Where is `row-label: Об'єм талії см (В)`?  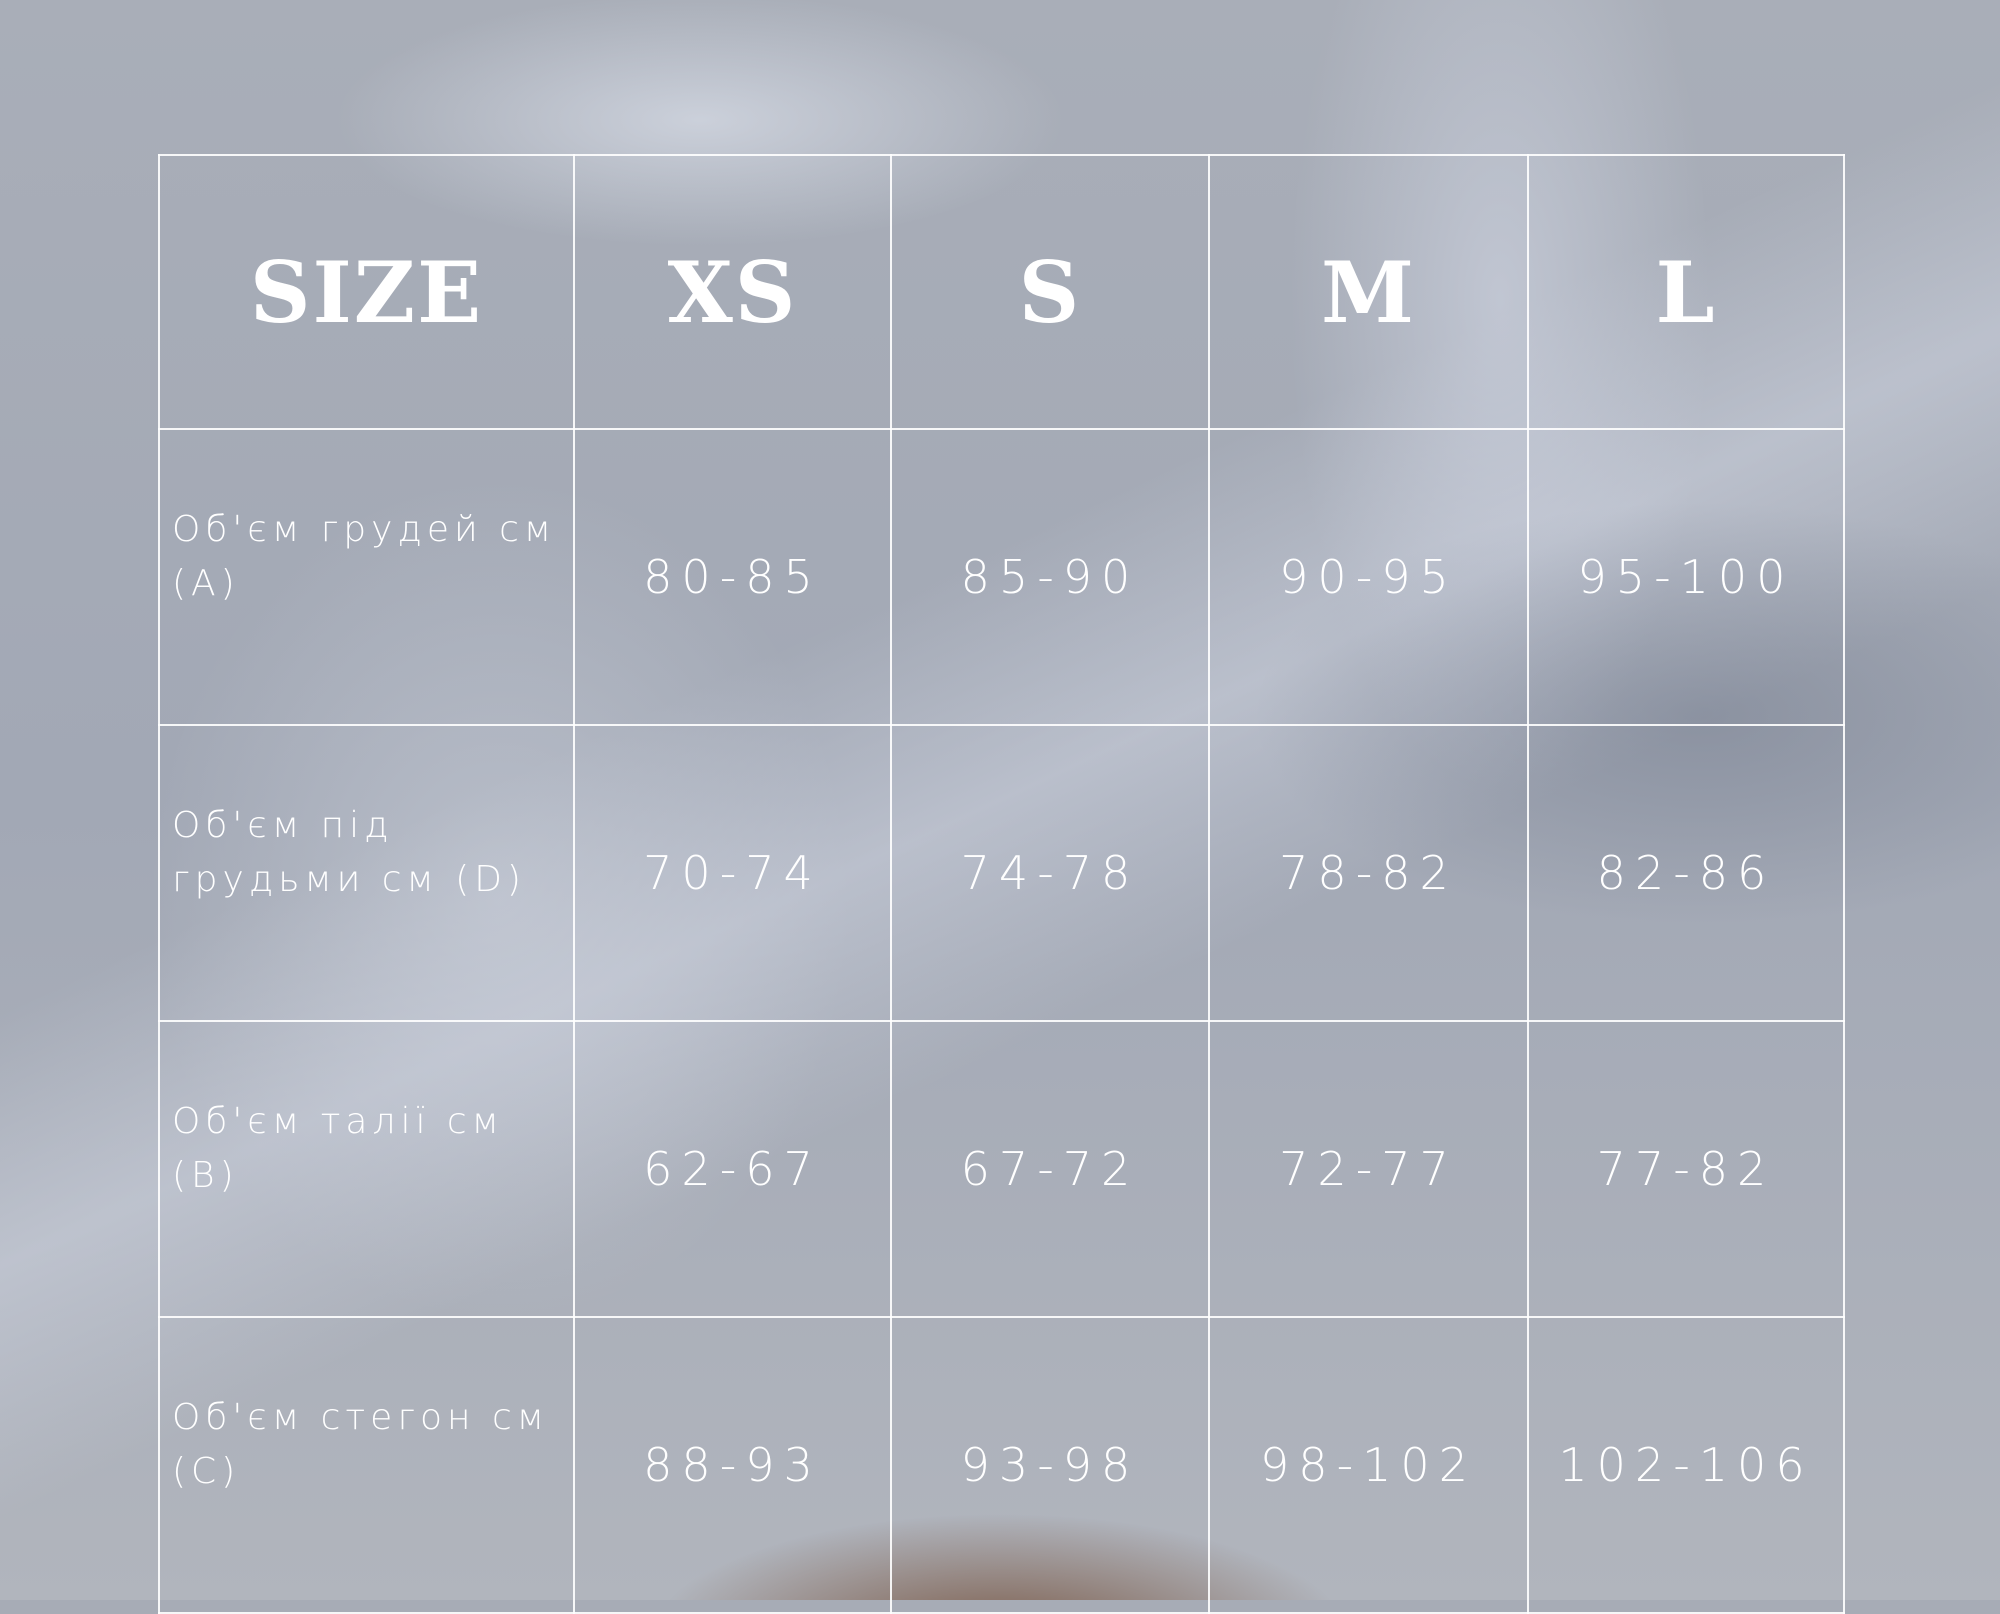 row-label: Об'єм талії см (В) is located at coordinates (366, 1169).